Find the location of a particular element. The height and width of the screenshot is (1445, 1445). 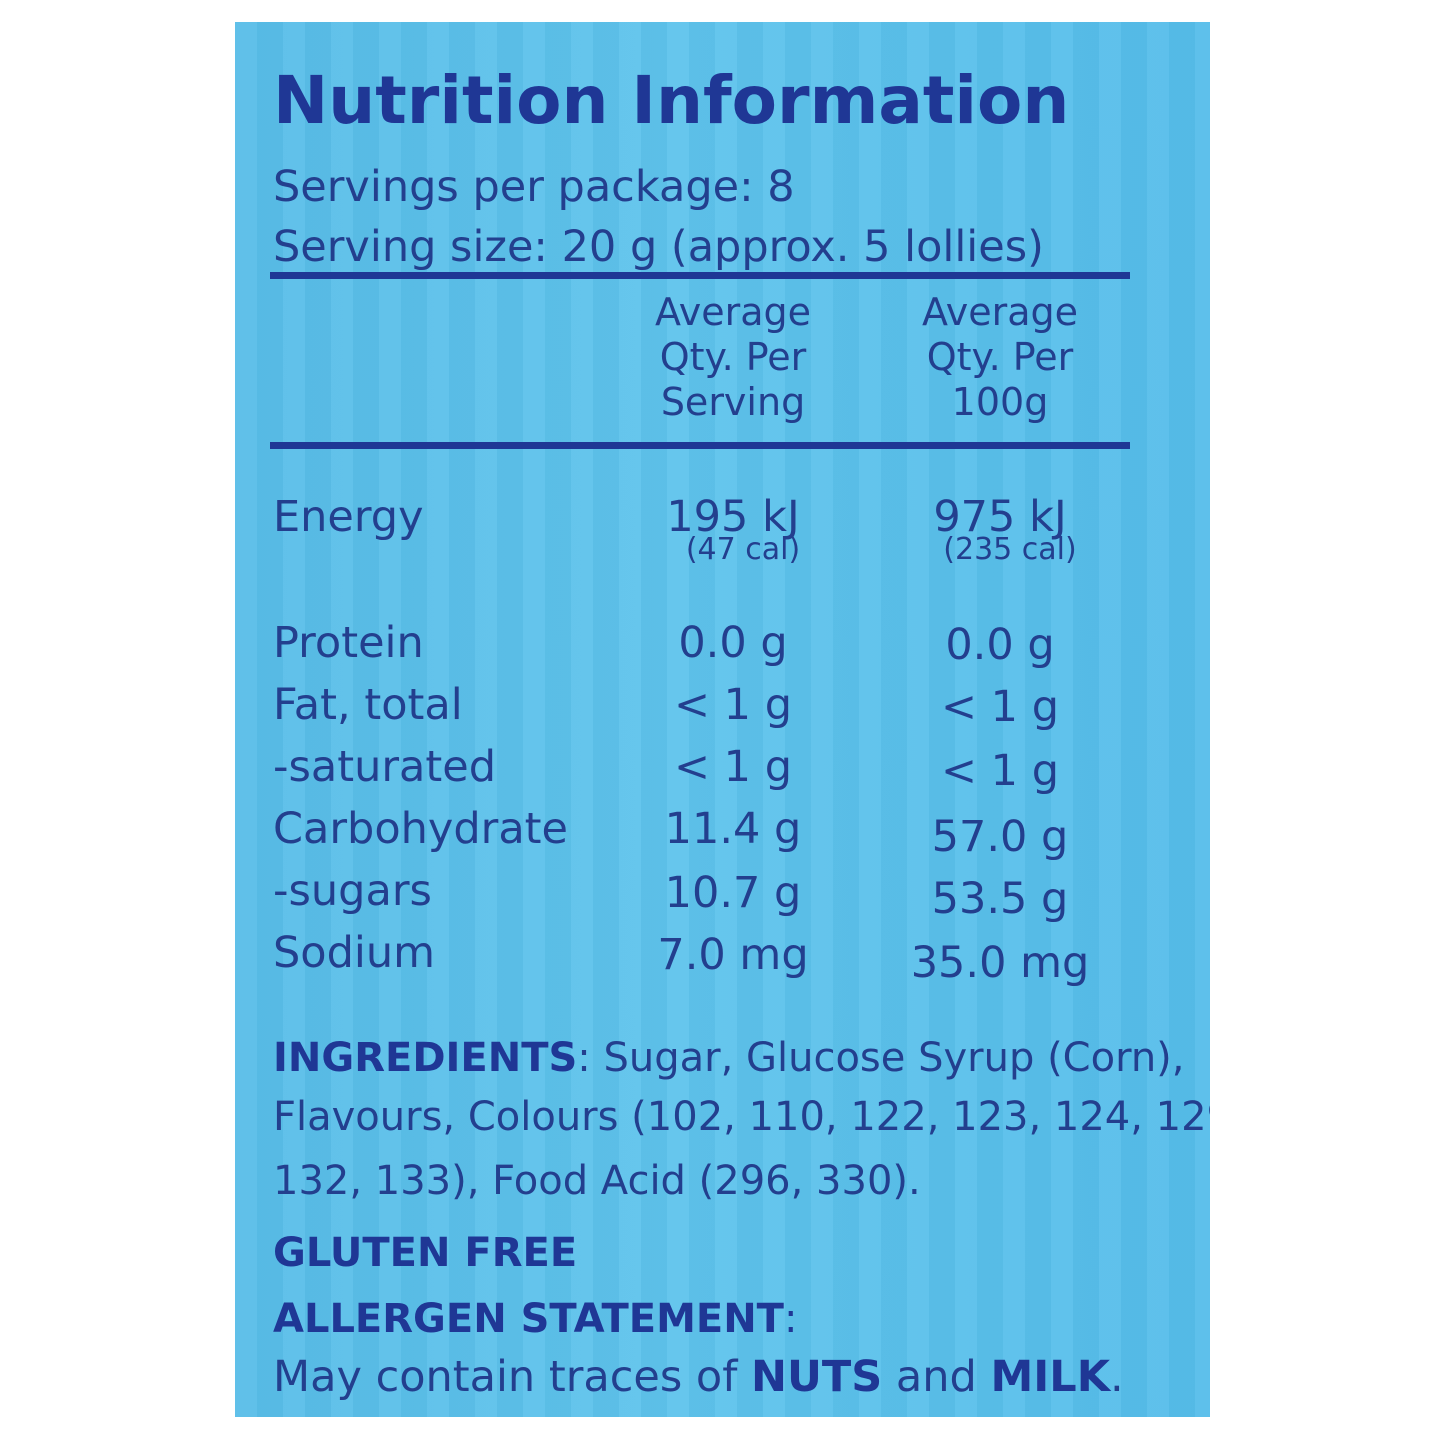

row-label-protein: Protein is located at coordinates (348, 643).